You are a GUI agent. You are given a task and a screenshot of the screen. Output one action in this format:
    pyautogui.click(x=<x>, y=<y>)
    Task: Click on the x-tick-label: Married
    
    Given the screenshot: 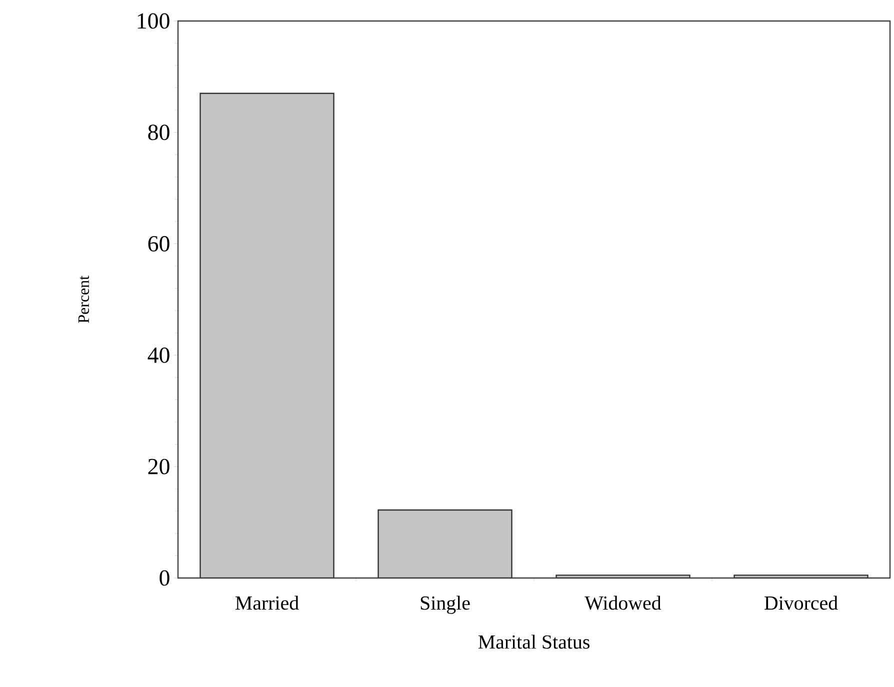 What is the action you would take?
    pyautogui.click(x=267, y=603)
    